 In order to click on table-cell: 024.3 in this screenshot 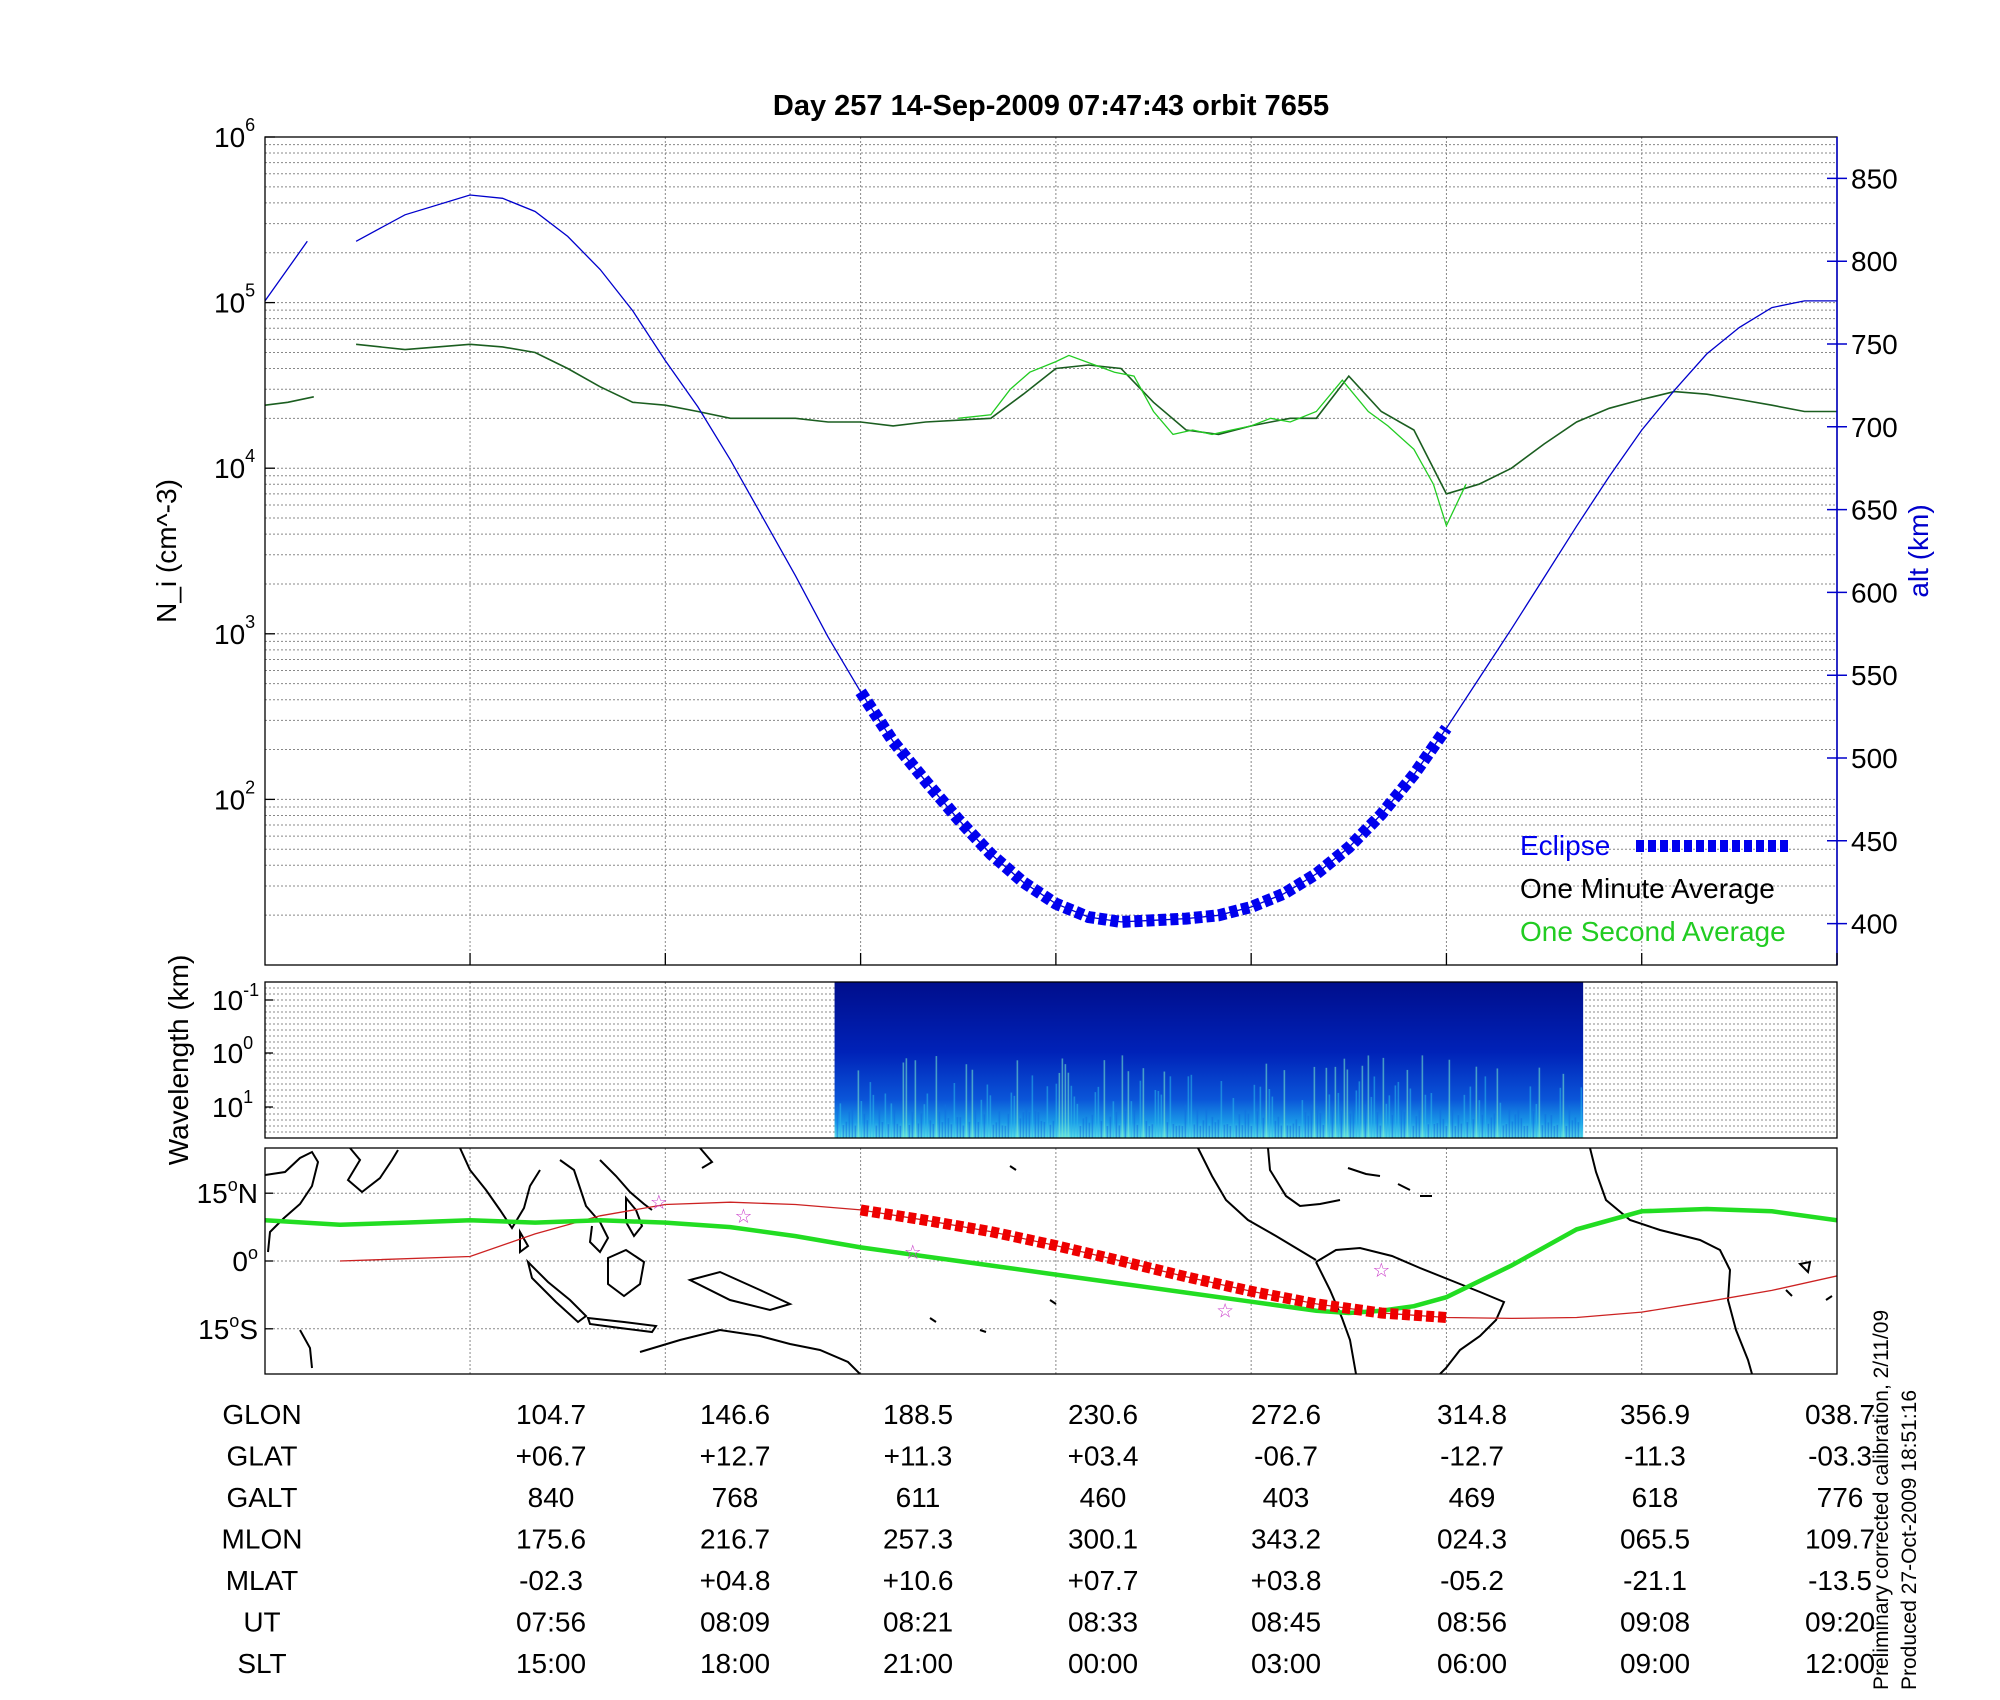, I will do `click(1472, 1539)`.